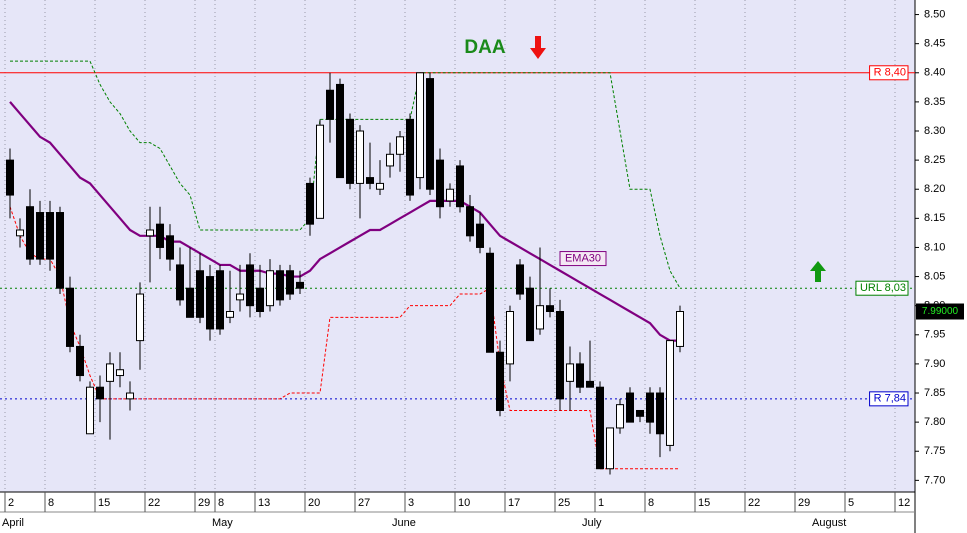  I want to click on up-arrow, so click(818, 271).